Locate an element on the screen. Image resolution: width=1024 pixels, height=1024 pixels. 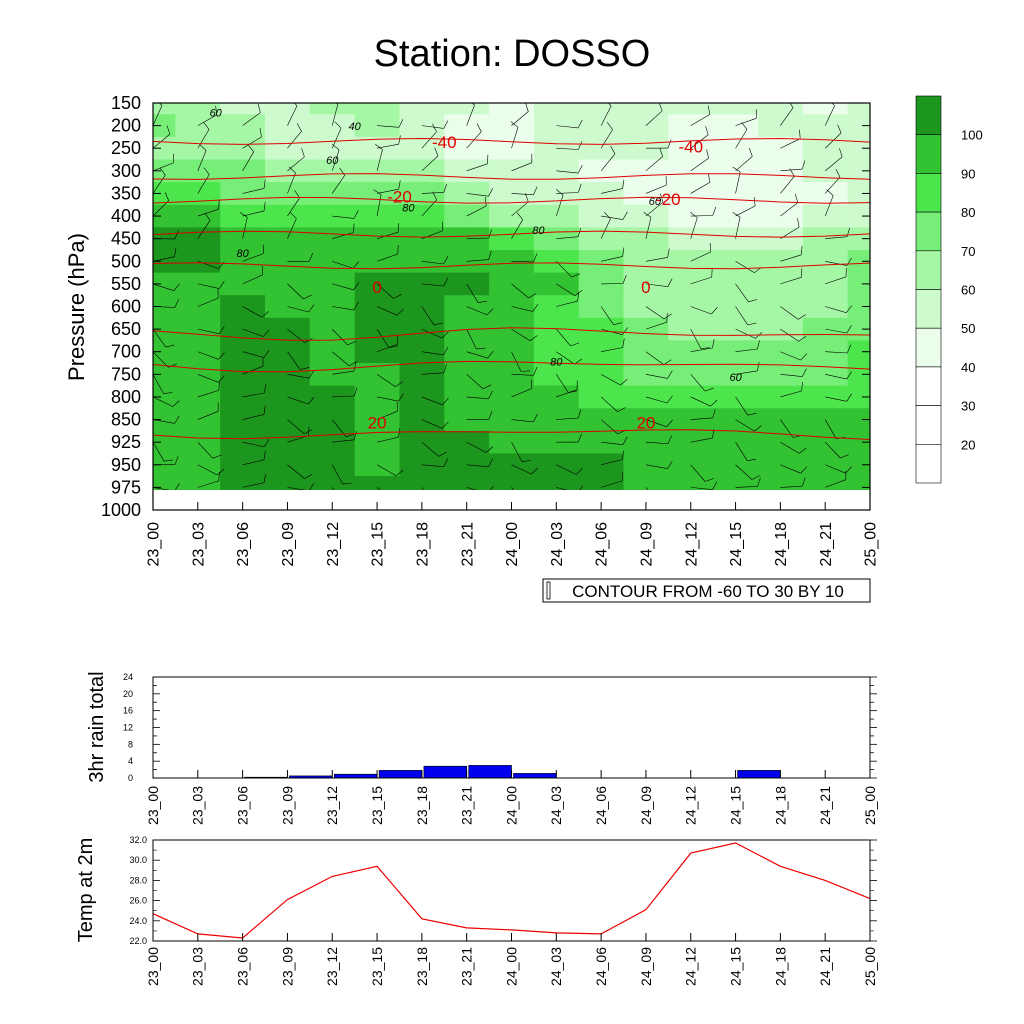
temp-tick-label: 22.0 is located at coordinates (138, 941).